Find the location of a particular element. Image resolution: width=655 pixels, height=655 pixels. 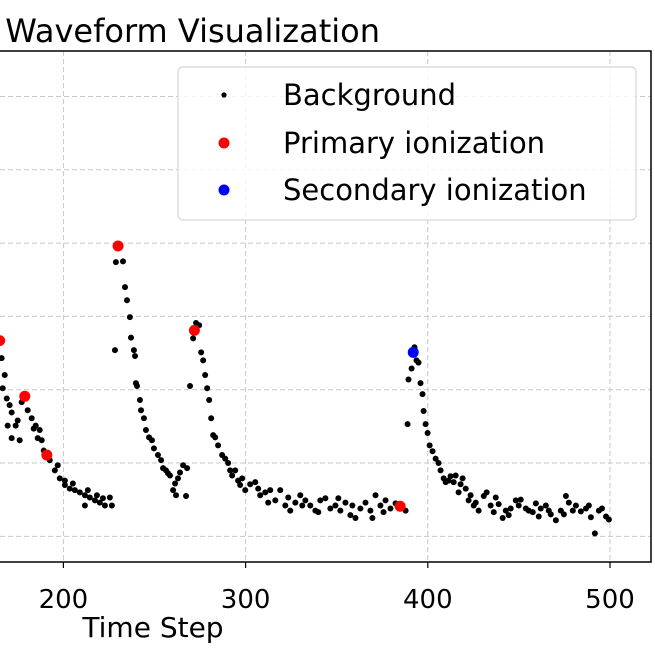

x-tick-label: 300 is located at coordinates (246, 600).